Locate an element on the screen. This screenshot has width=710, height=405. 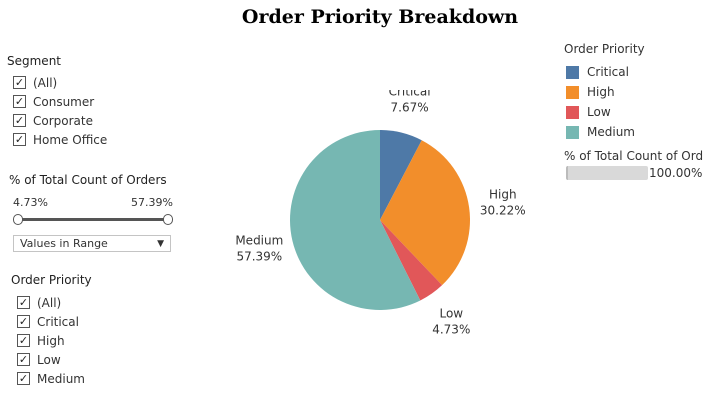
slice-label-low: Low 4.73% is located at coordinates (451, 321).